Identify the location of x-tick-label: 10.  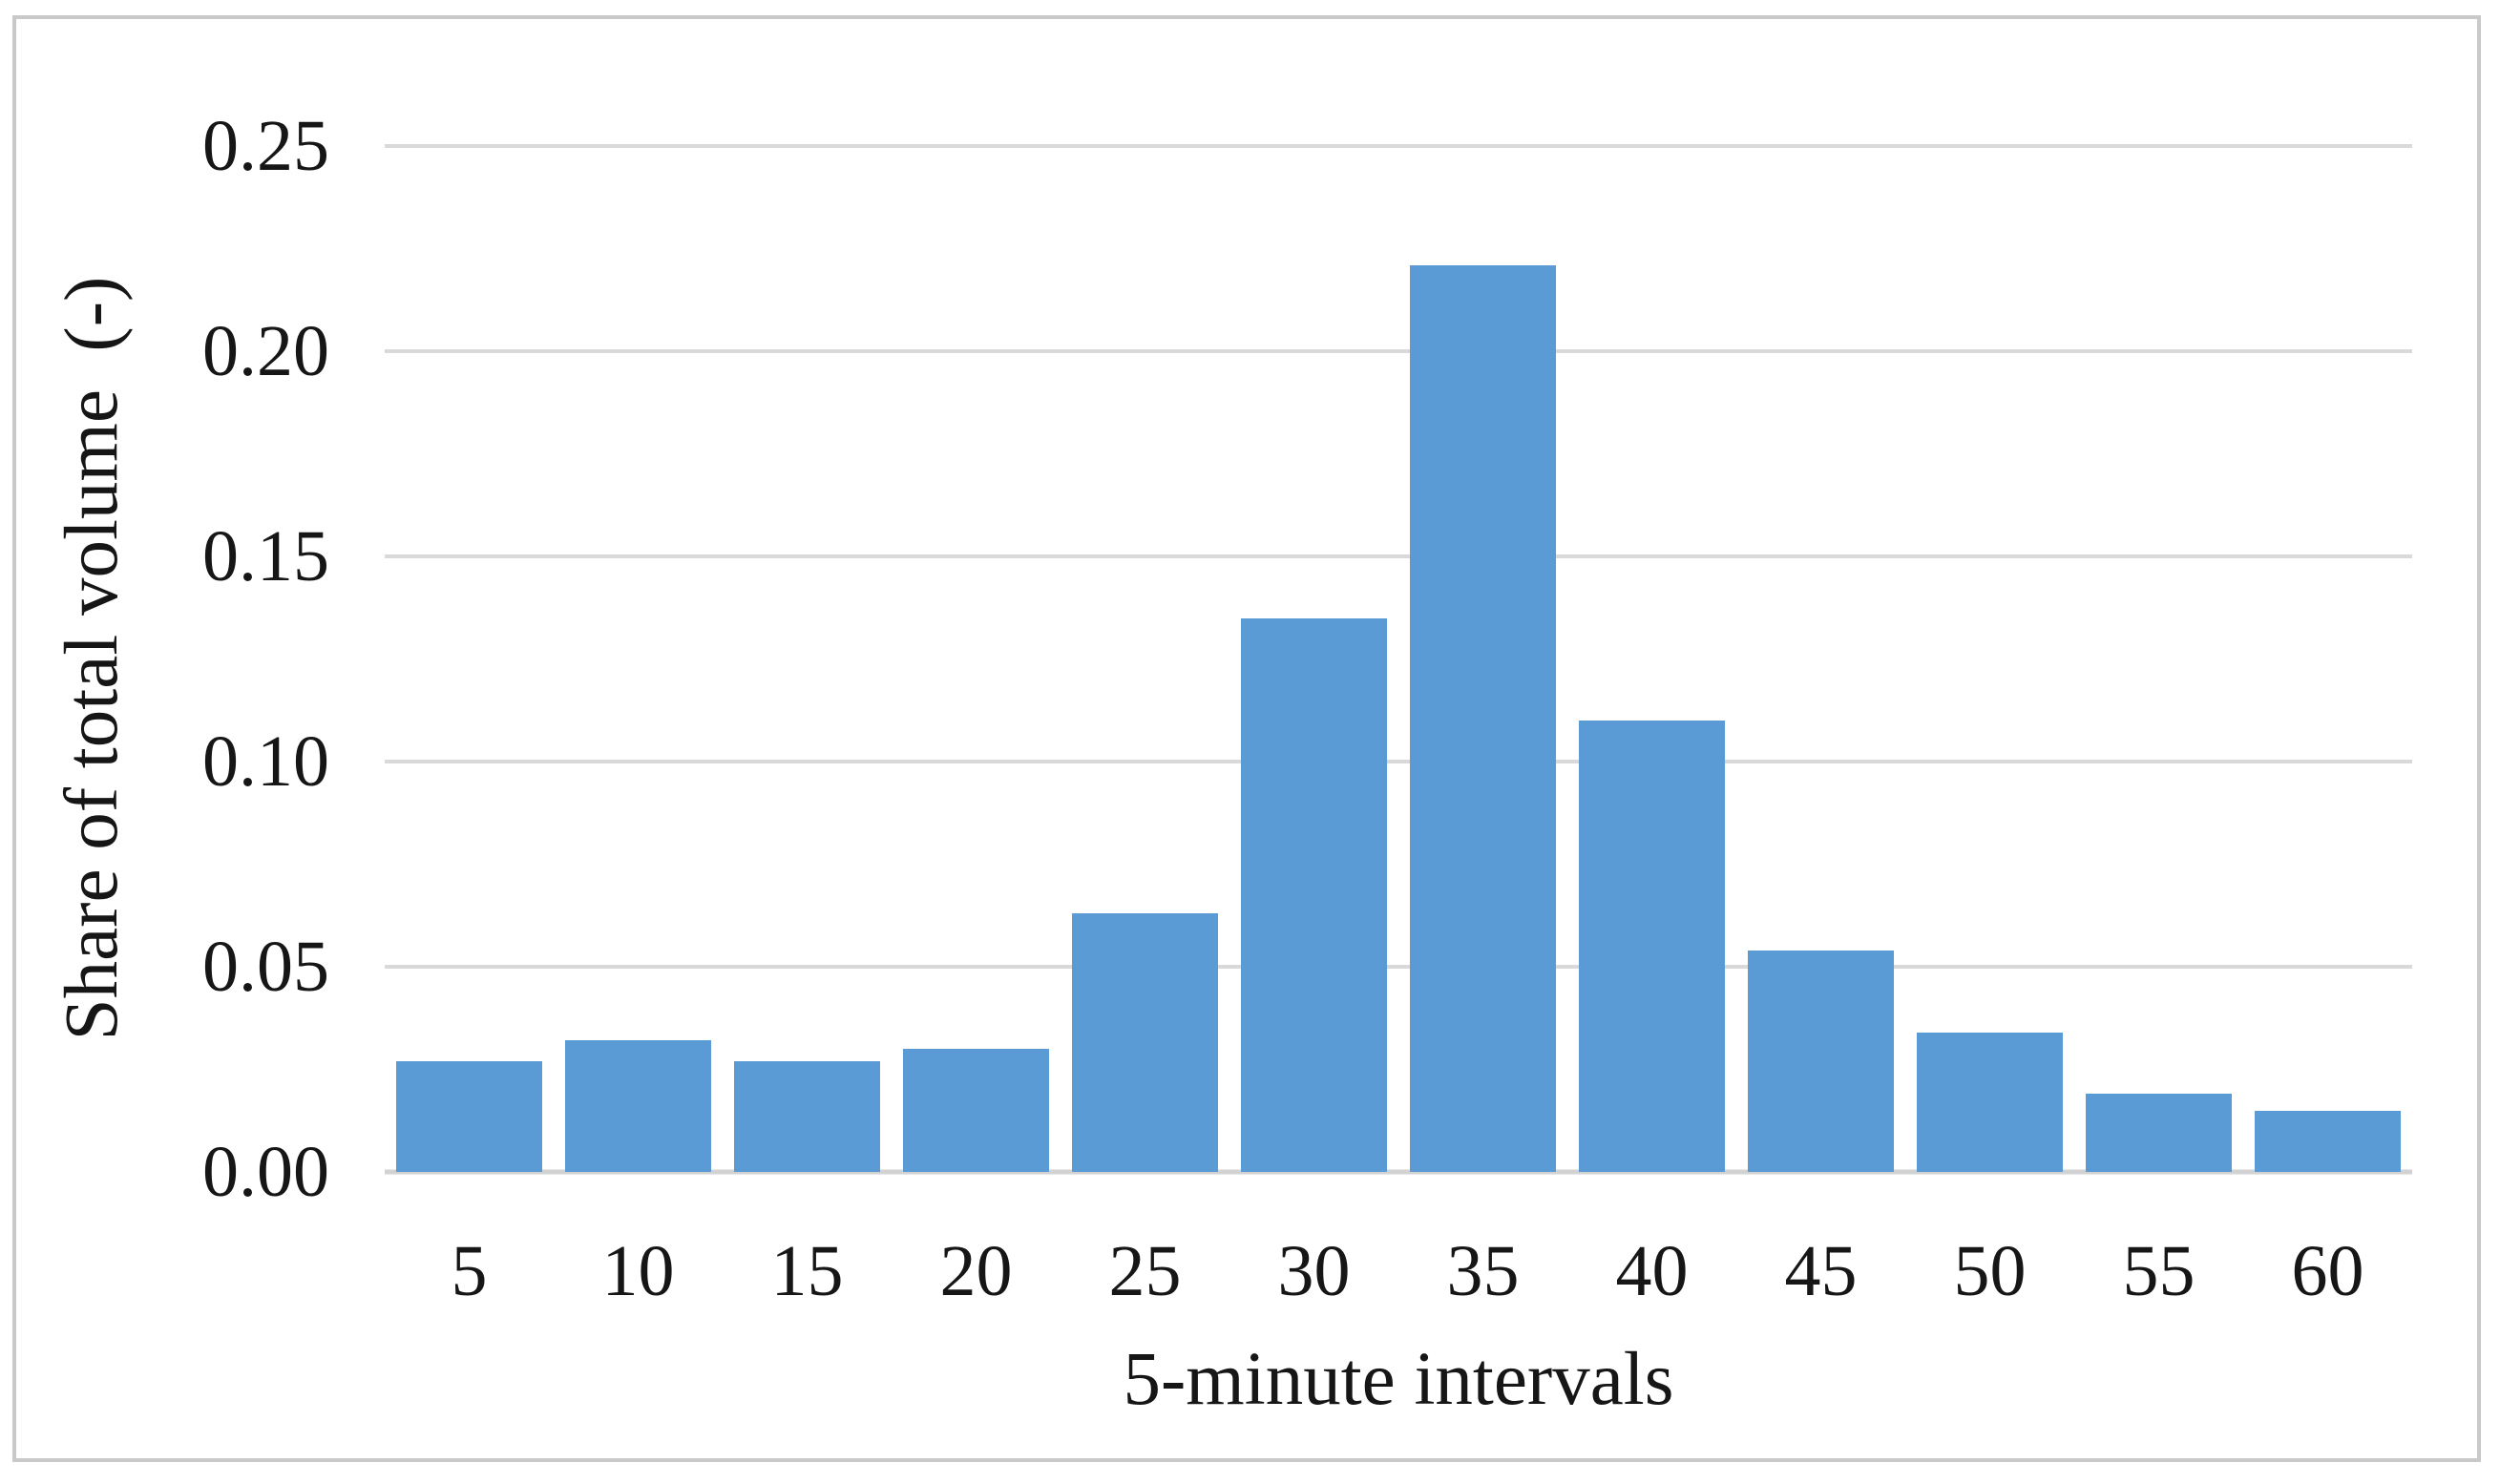
(638, 1271).